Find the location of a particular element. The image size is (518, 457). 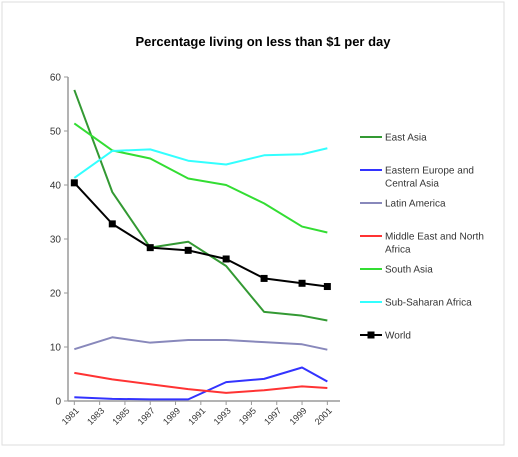

chart-title: Percentage living on less than $1 per day is located at coordinates (263, 41).